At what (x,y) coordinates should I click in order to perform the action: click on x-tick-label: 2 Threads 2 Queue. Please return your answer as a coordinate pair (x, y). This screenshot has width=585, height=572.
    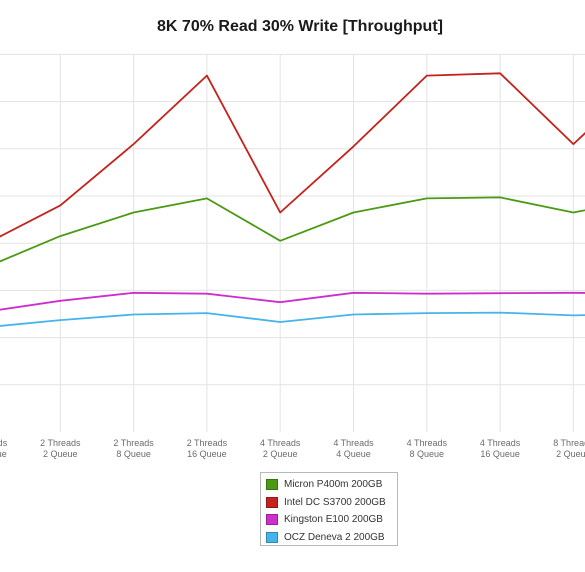
    Looking at the image, I should click on (60, 448).